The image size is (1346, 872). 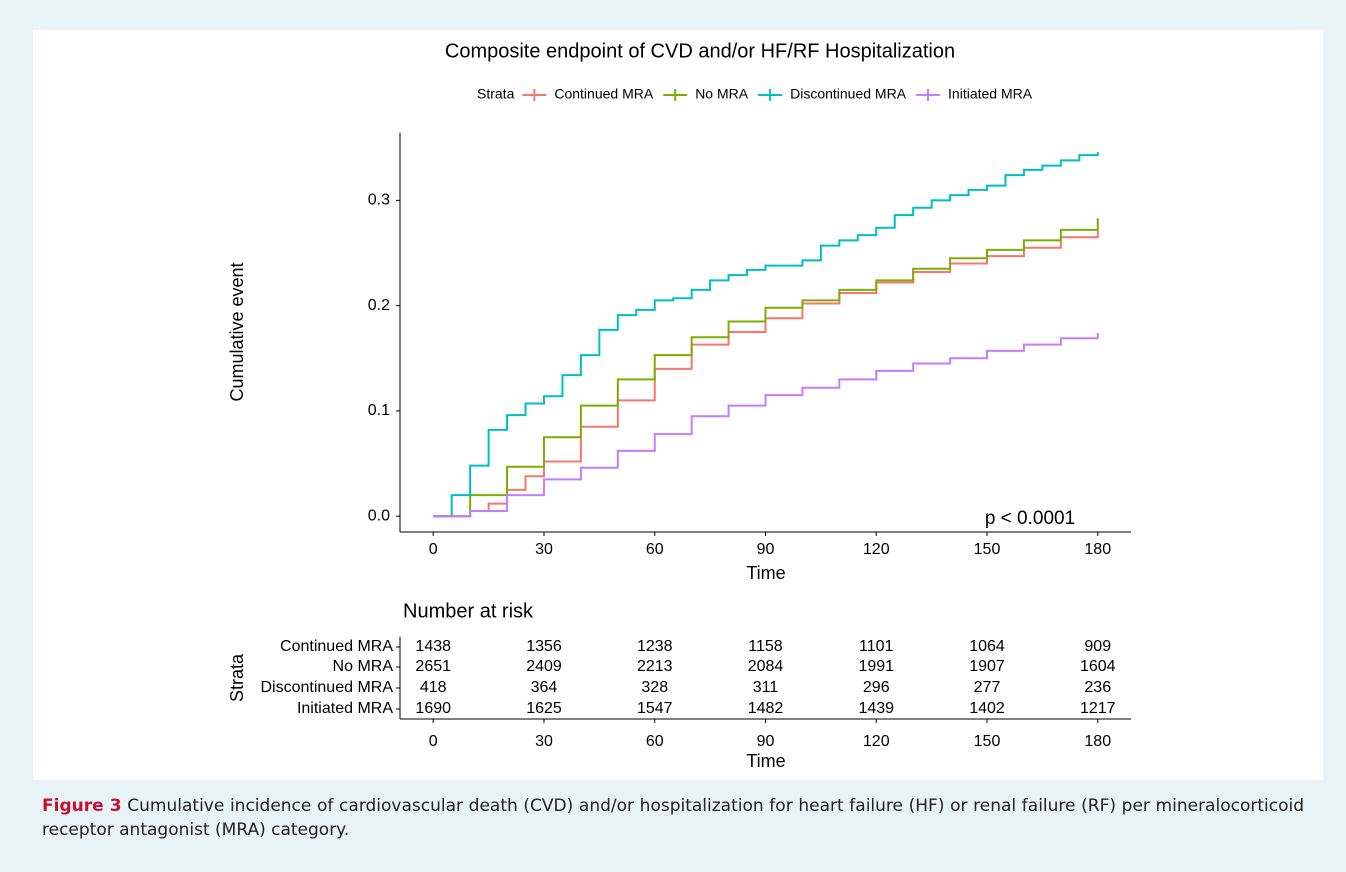 What do you see at coordinates (544, 708) in the screenshot?
I see `risk-count: 1625` at bounding box center [544, 708].